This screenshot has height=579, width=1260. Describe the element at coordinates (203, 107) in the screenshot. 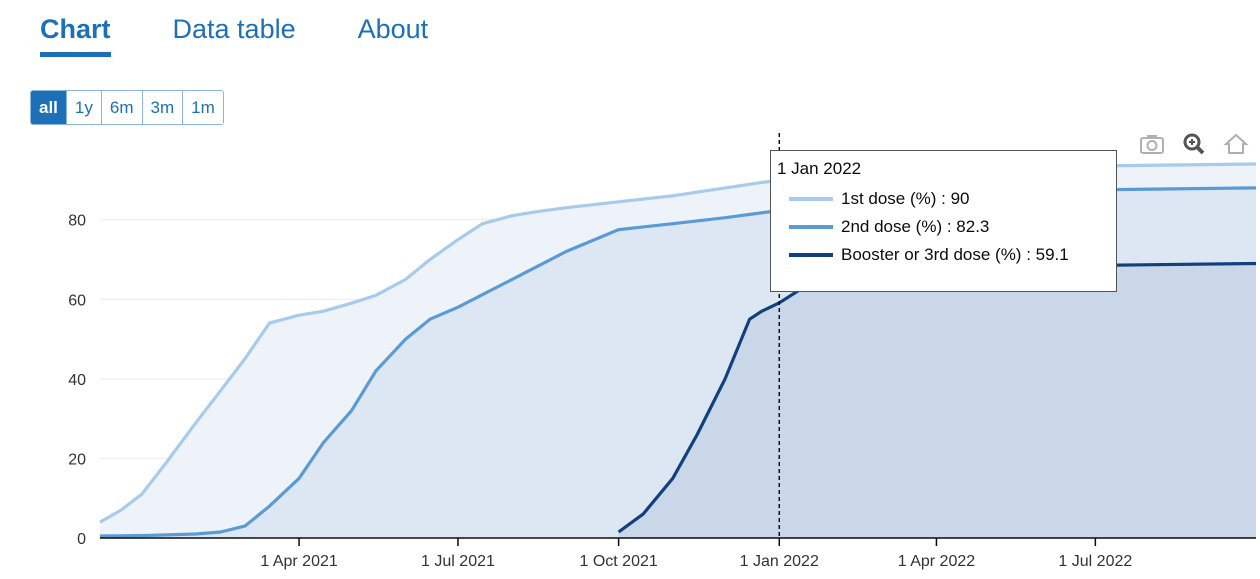

I see `range-1m-button: 1m` at that location.